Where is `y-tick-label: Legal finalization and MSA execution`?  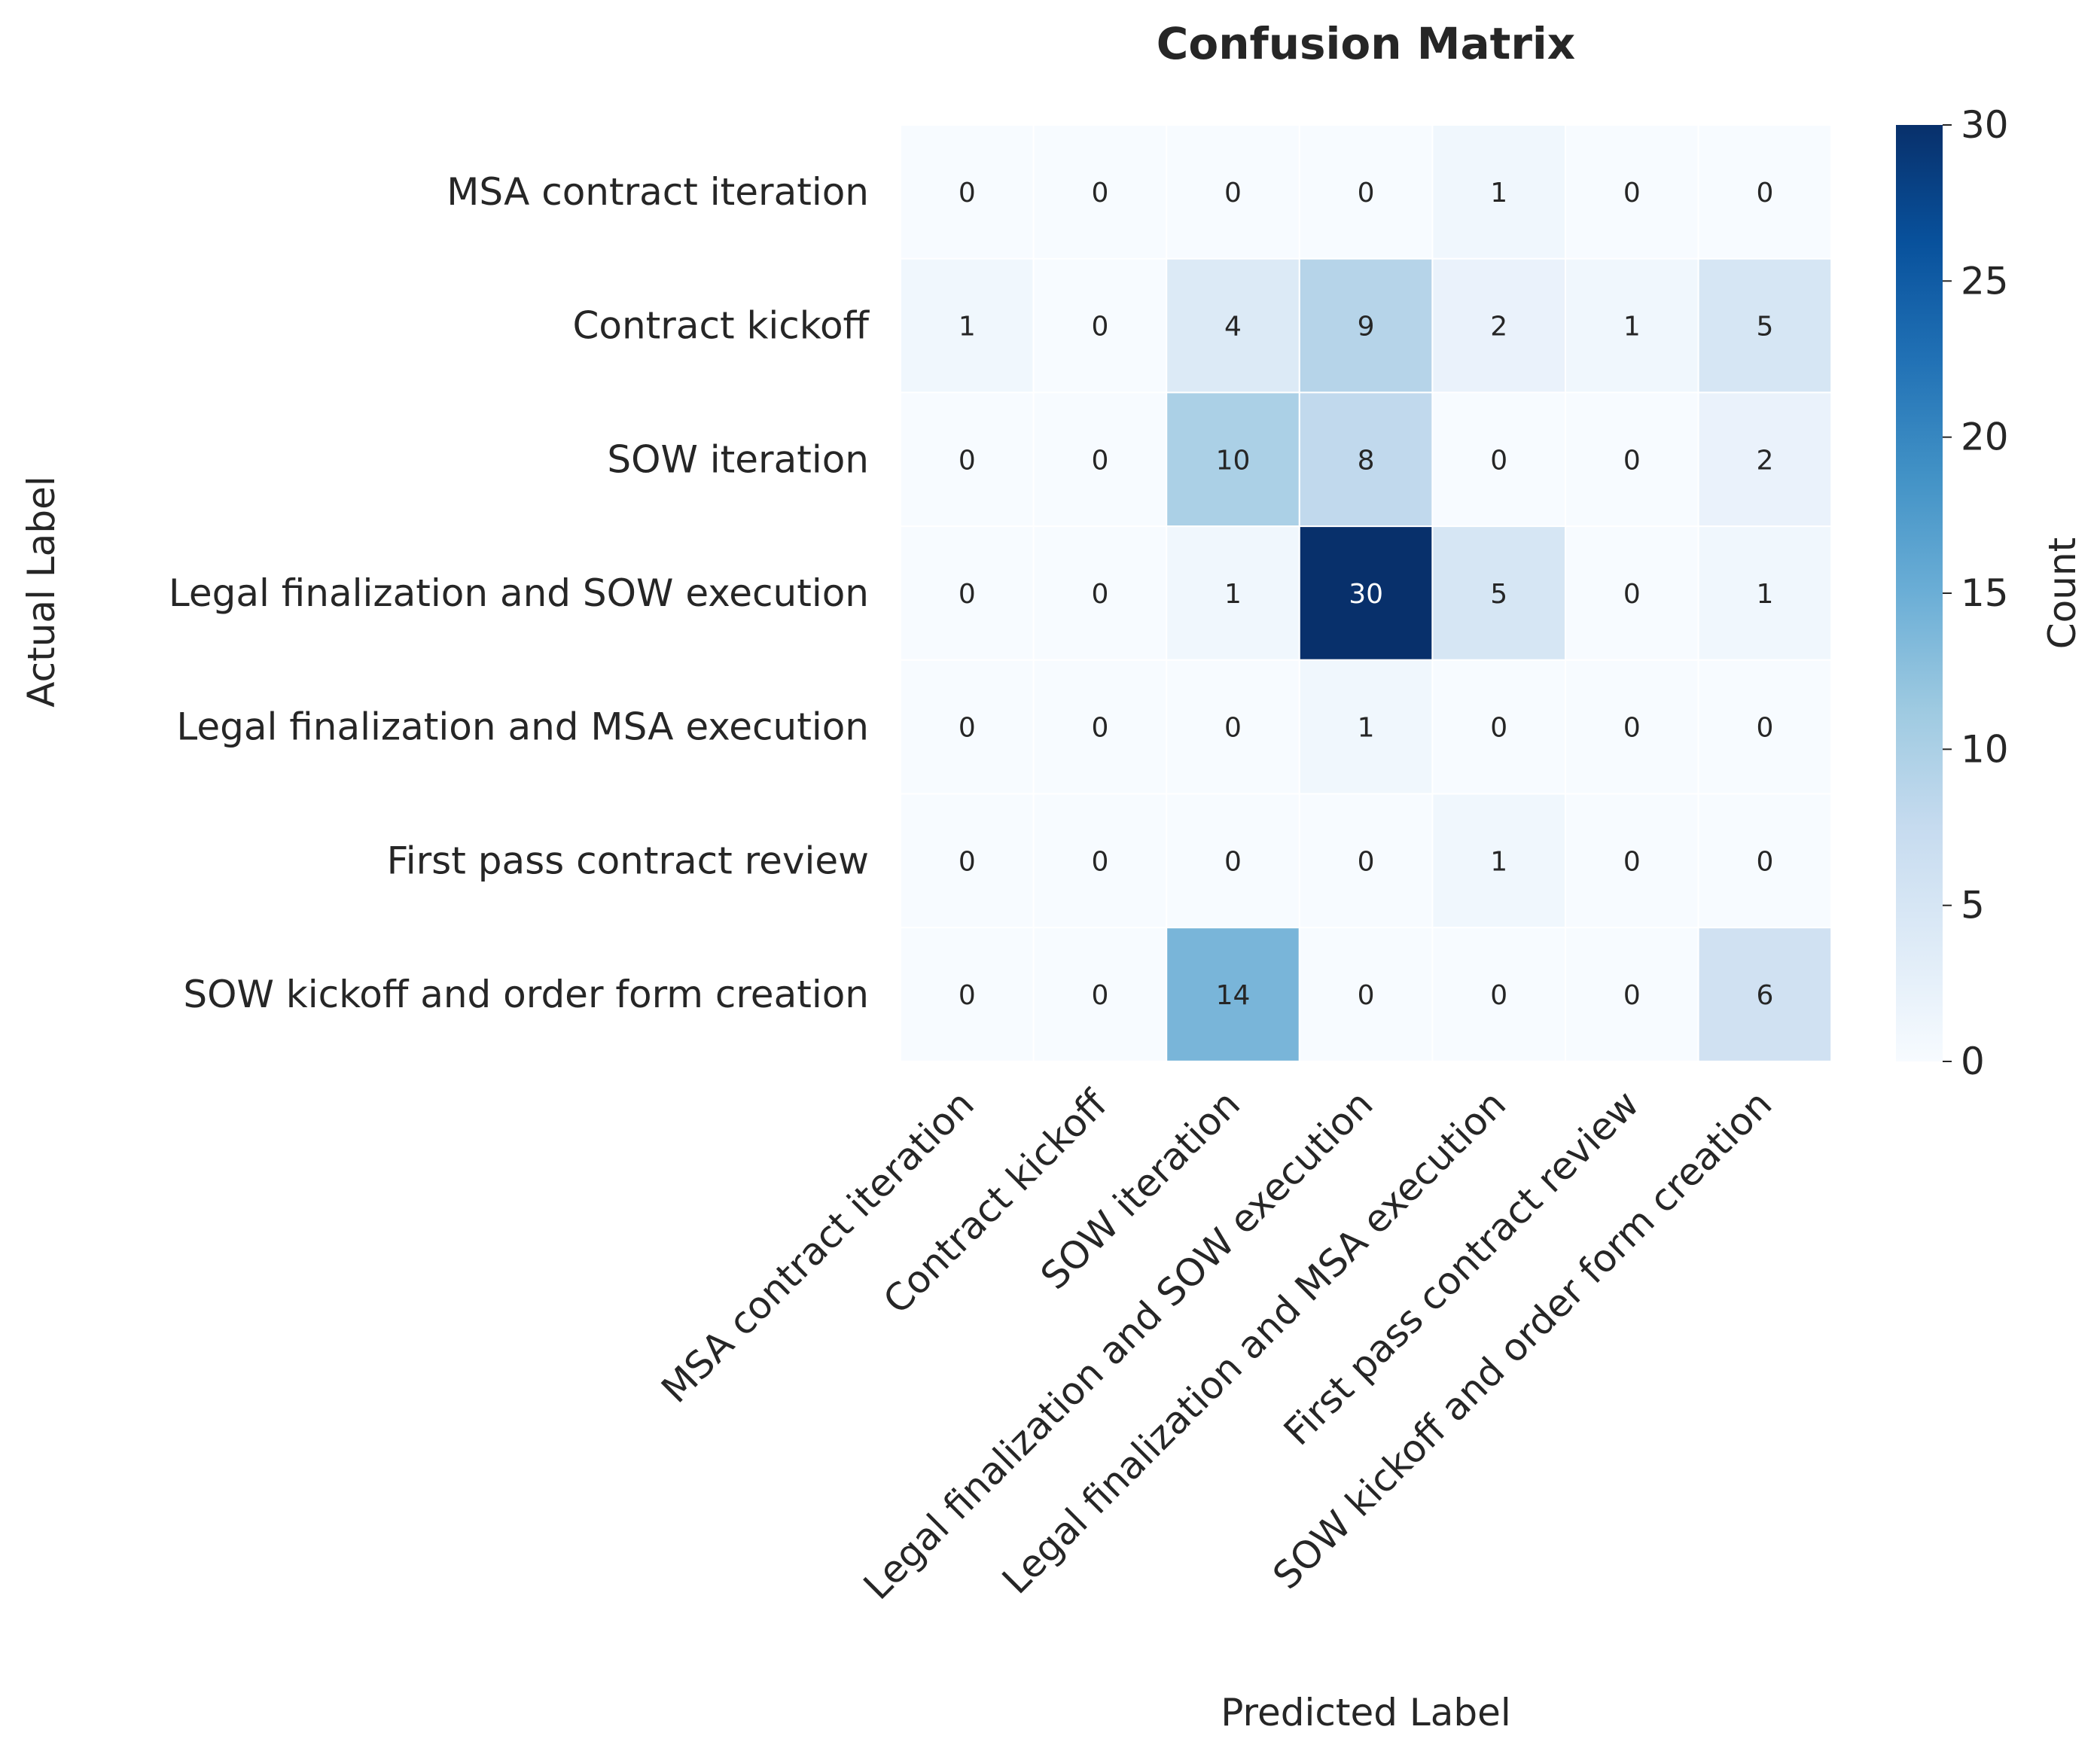
y-tick-label: Legal finalization and MSA execution is located at coordinates (522, 727).